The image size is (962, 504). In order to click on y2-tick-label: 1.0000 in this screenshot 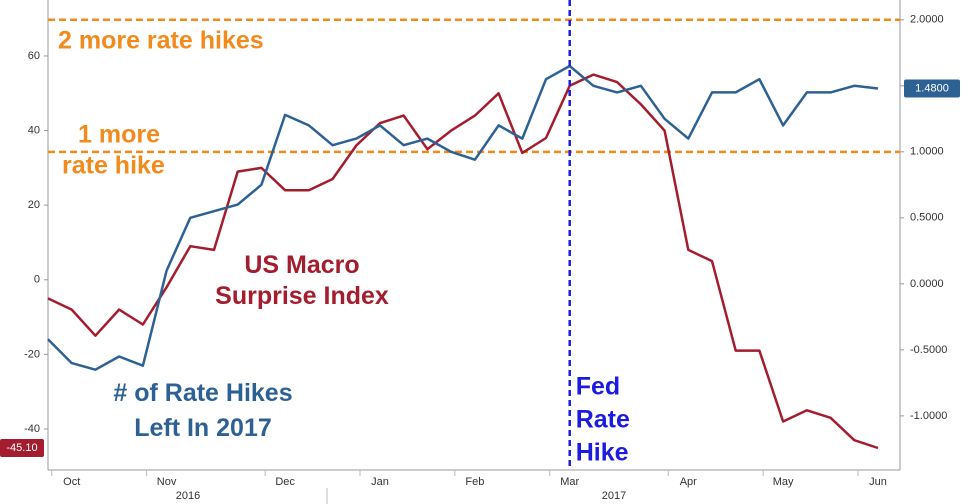, I will do `click(927, 152)`.